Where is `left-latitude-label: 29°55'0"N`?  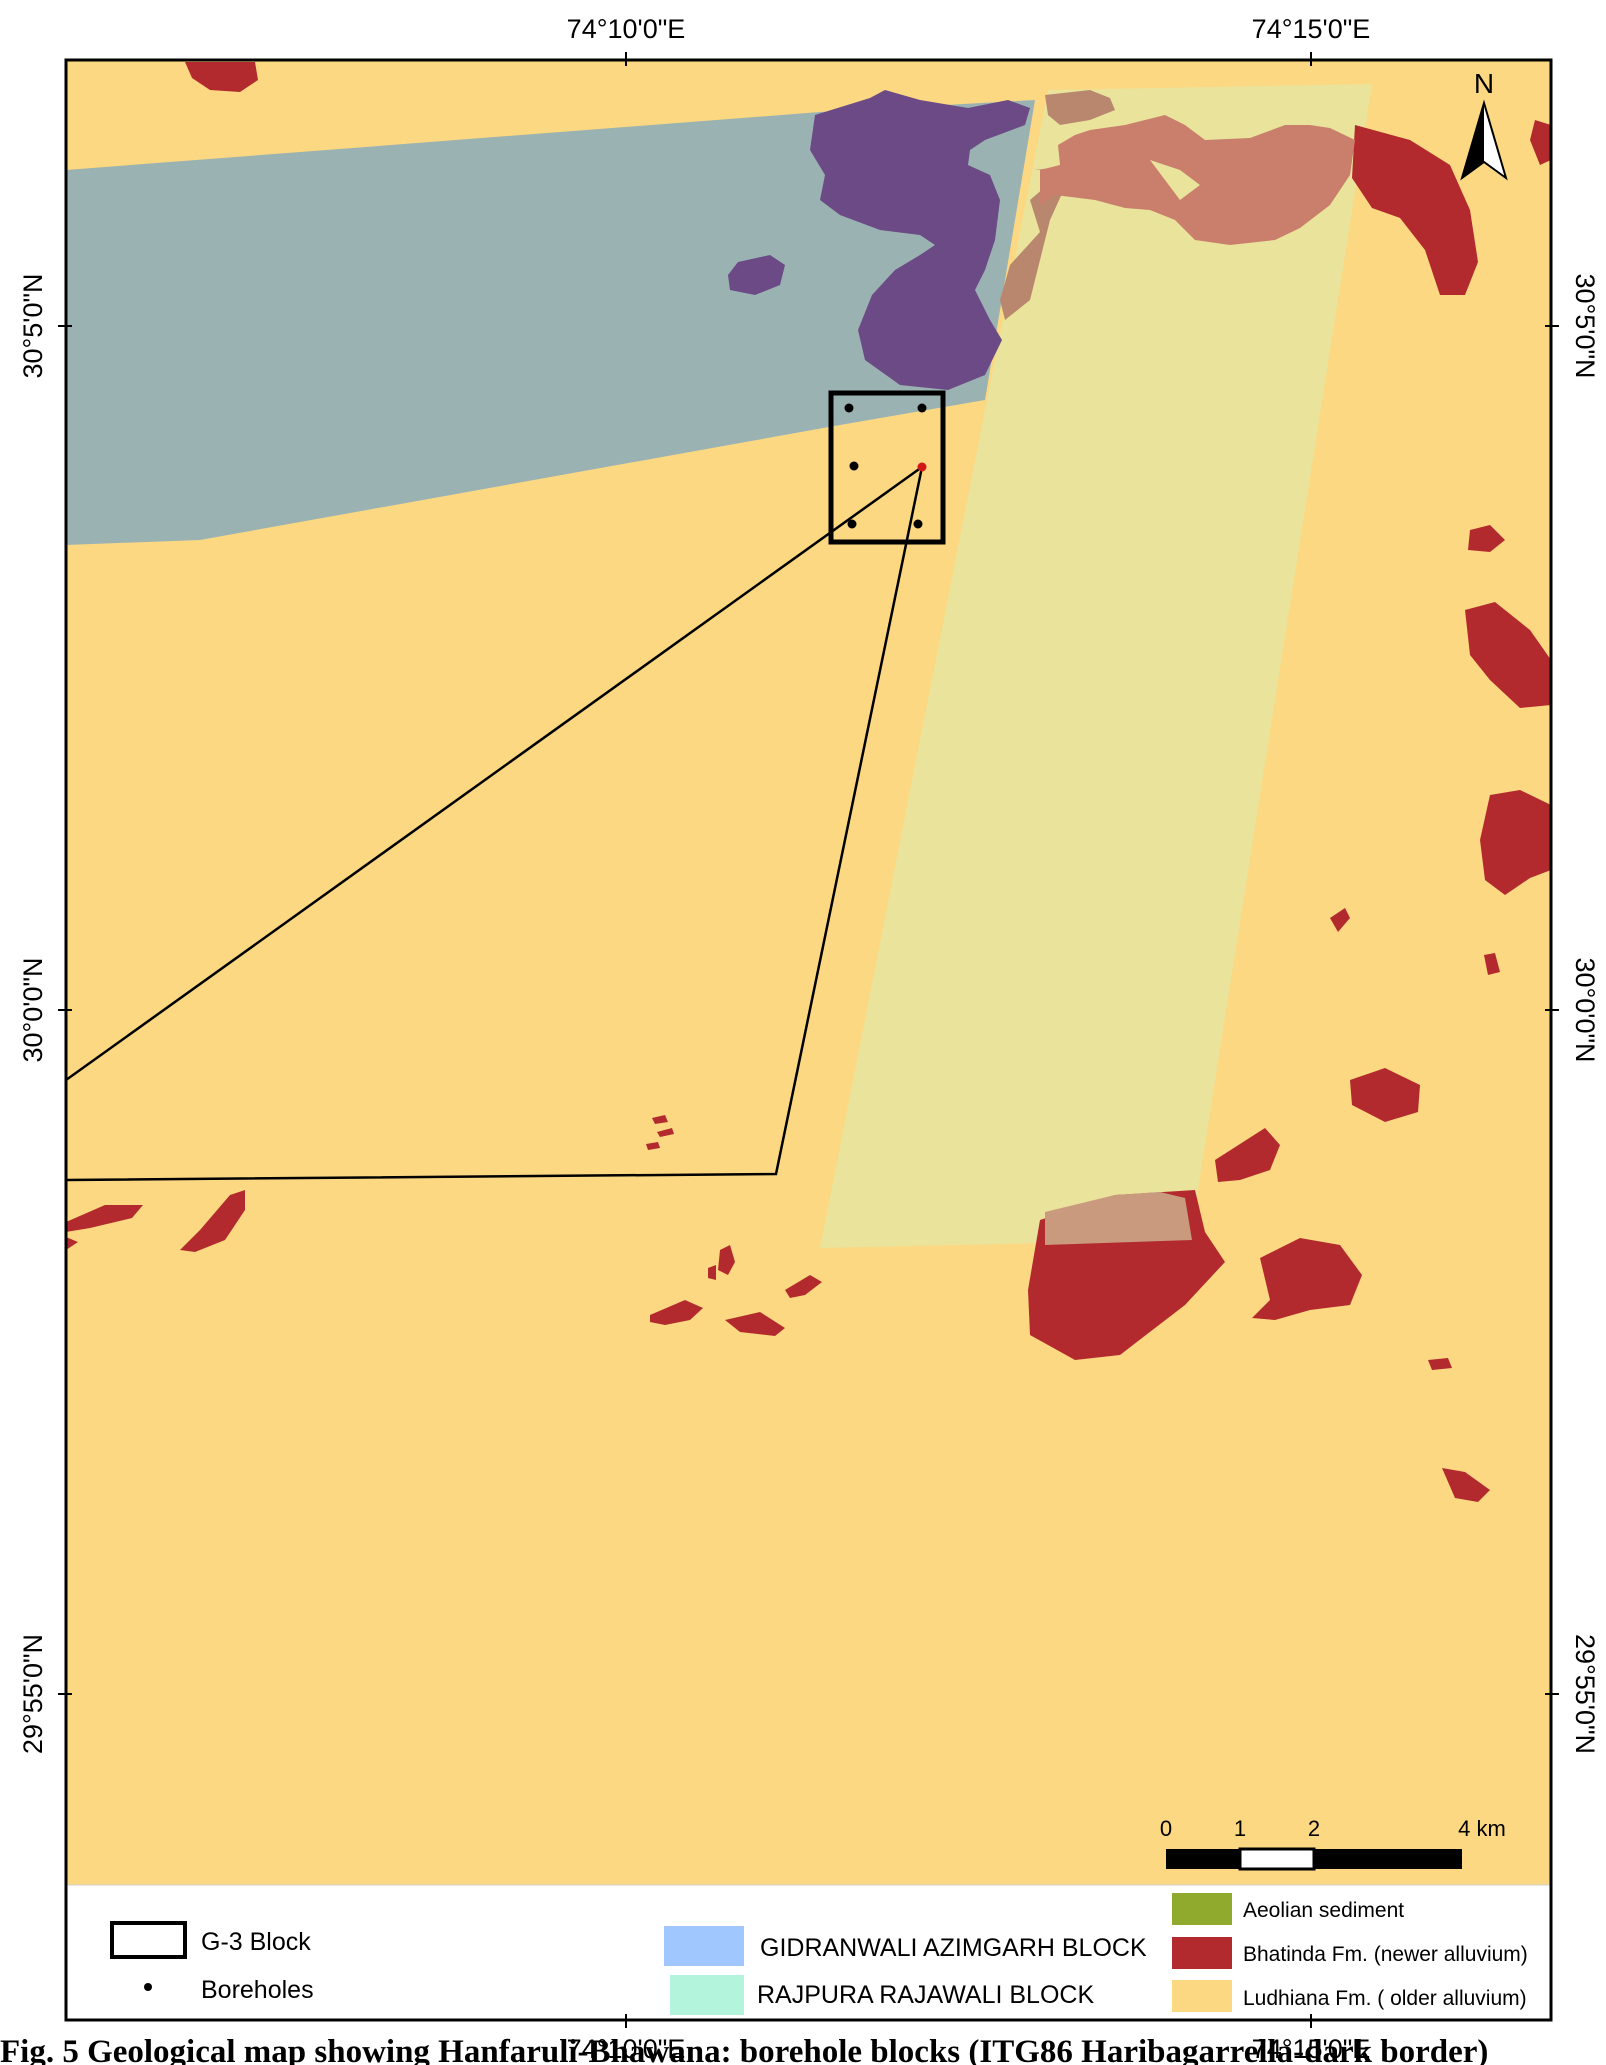 left-latitude-label: 29°55'0"N is located at coordinates (33, 1694).